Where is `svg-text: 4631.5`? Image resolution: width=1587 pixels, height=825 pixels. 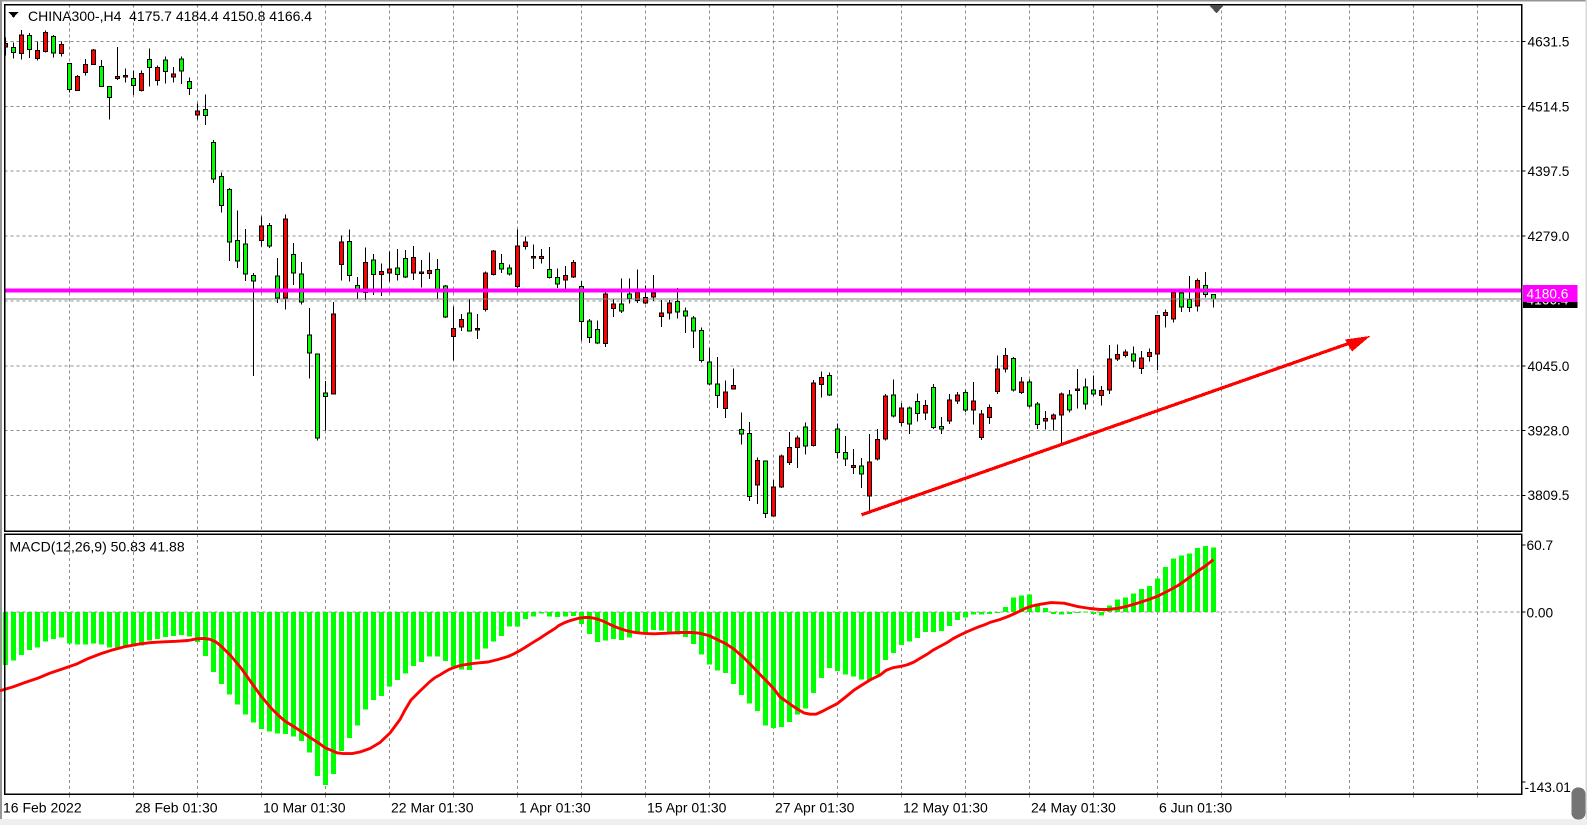 svg-text: 4631.5 is located at coordinates (1549, 41).